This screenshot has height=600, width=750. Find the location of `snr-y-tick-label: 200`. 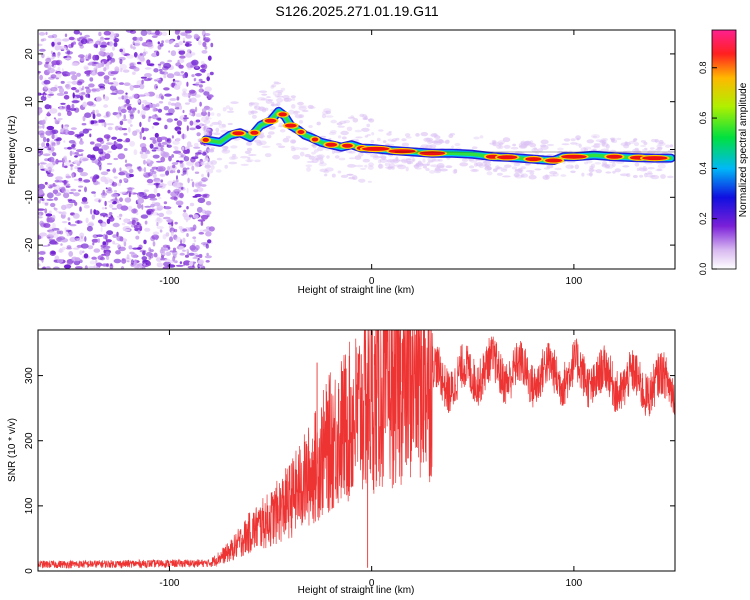

snr-y-tick-label: 200 is located at coordinates (29, 440).